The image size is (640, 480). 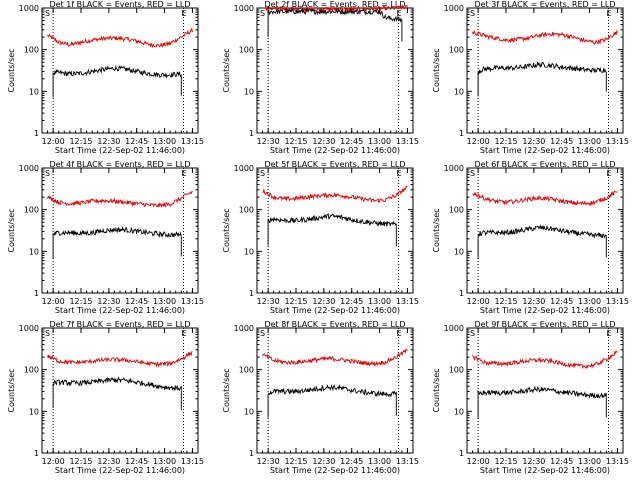 I want to click on panel-title: Det 5f BLACK = Events, RED = LLD, so click(x=334, y=164).